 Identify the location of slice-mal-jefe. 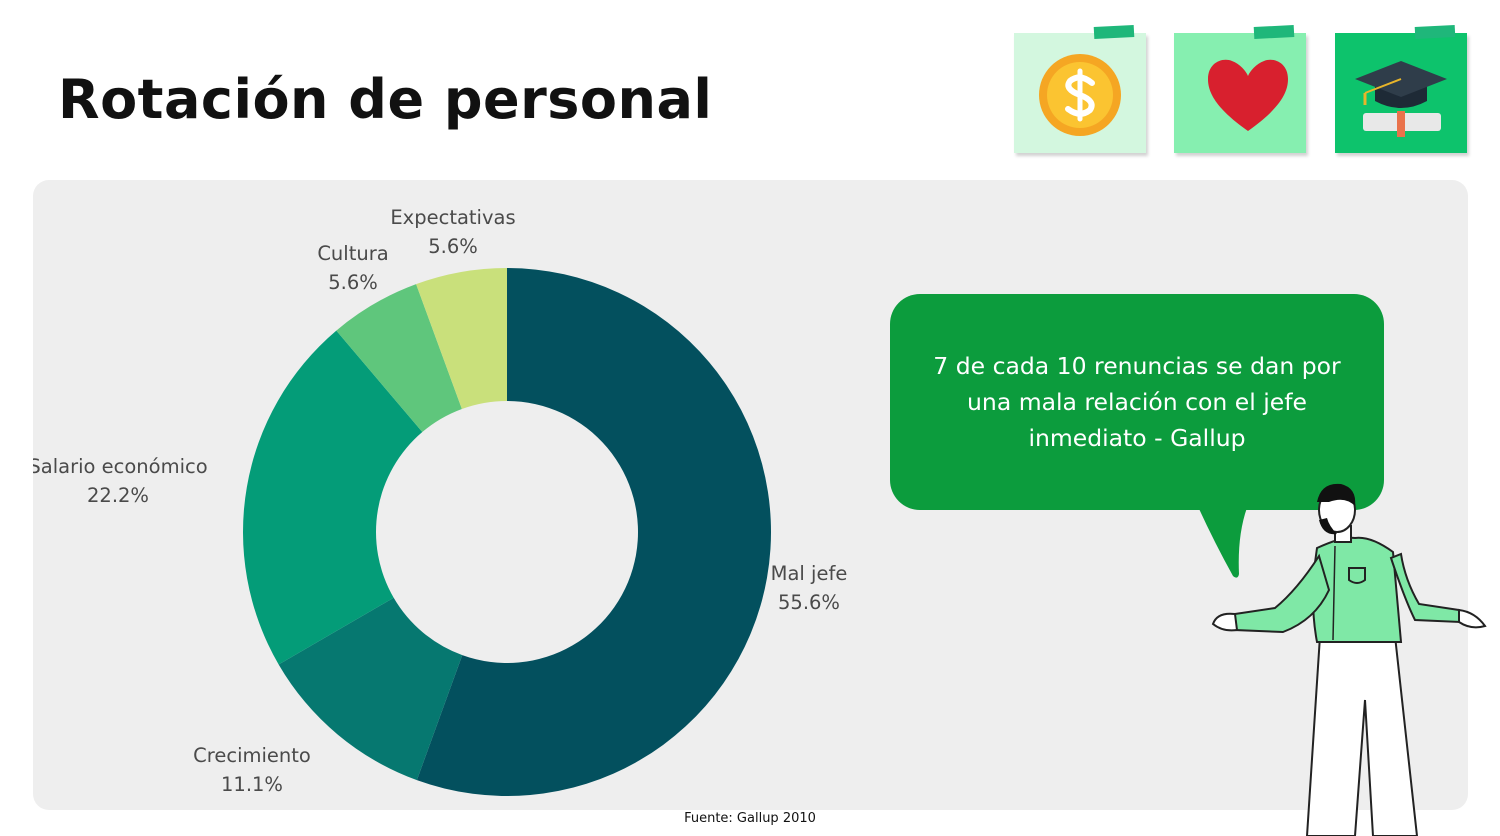
(593, 532).